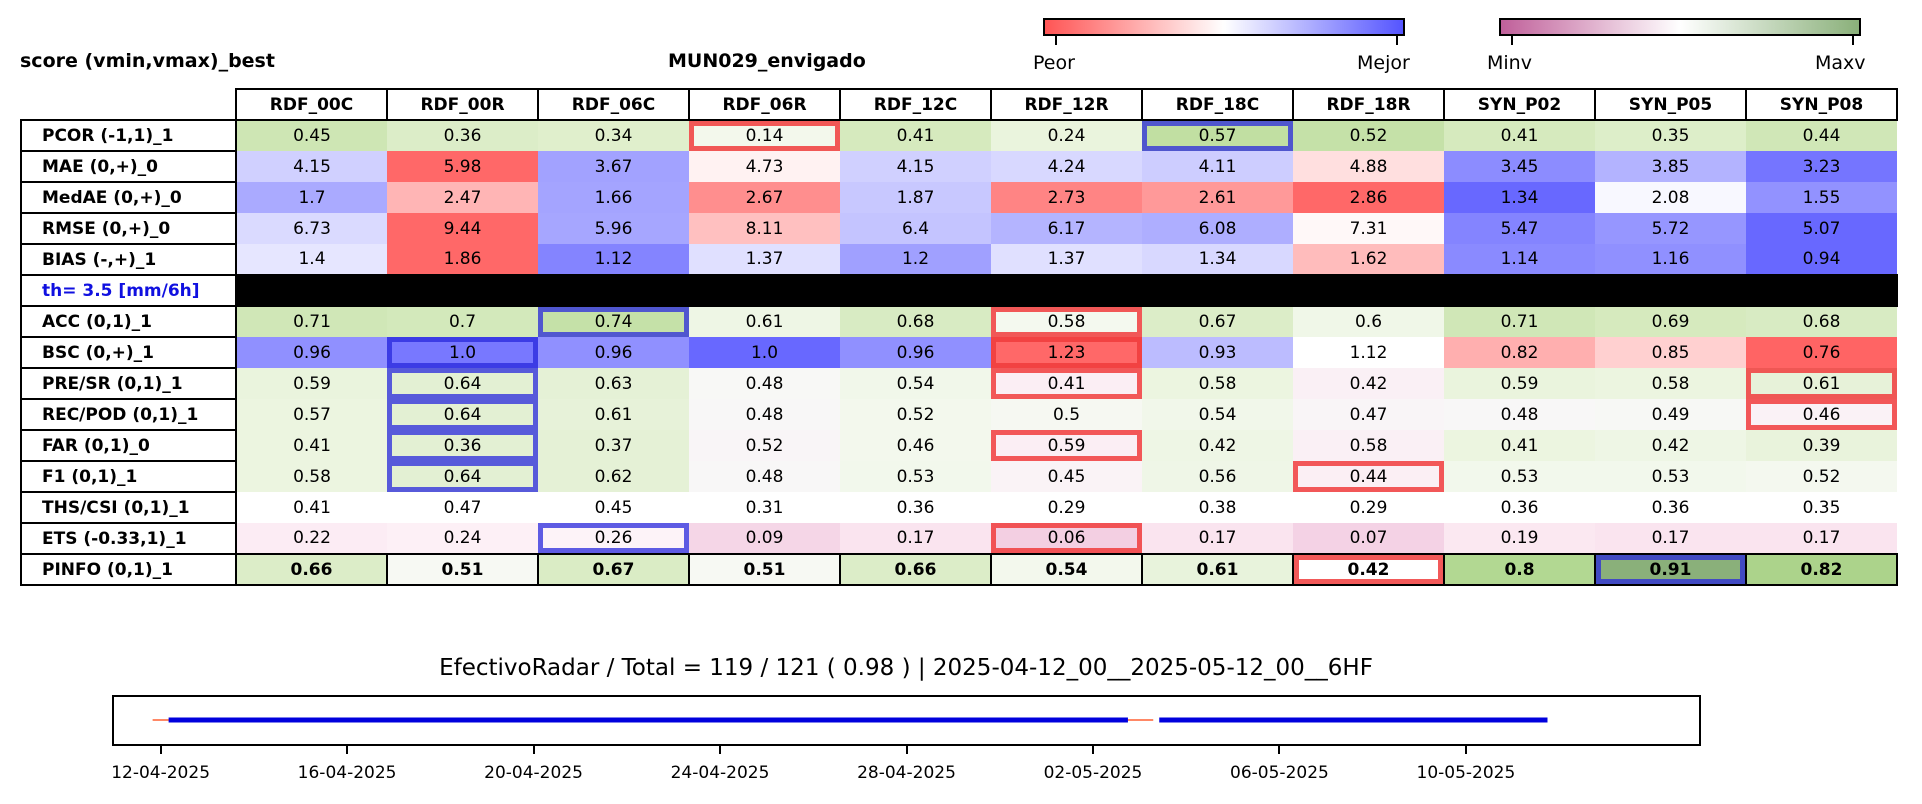 Image resolution: width=1922 pixels, height=804 pixels. What do you see at coordinates (613, 259) in the screenshot?
I see `score-value: 1.12` at bounding box center [613, 259].